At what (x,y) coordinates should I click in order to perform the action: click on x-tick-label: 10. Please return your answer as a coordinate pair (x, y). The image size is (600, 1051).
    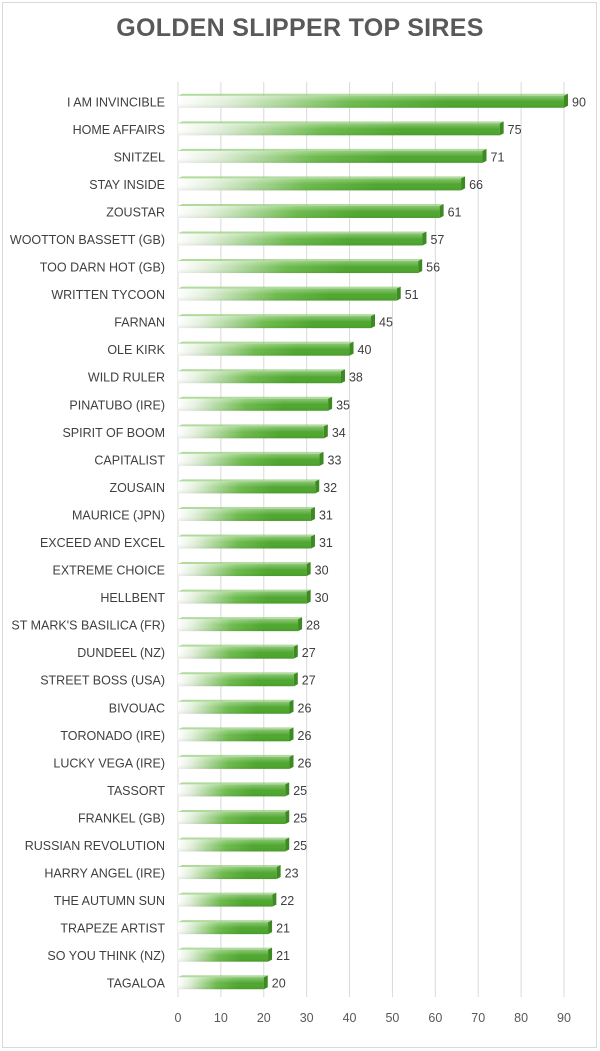
    Looking at the image, I should click on (221, 1018).